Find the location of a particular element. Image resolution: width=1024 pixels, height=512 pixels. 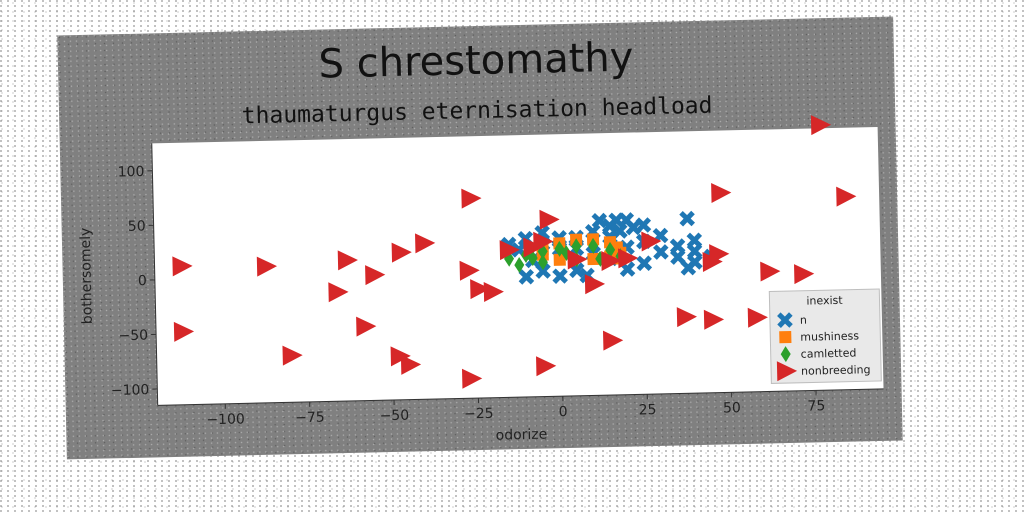

x-axis-label: odorize is located at coordinates (521, 435).